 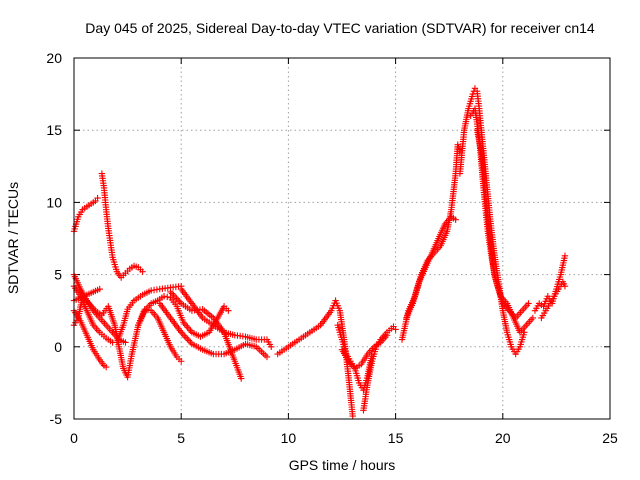 What do you see at coordinates (54, 58) in the screenshot?
I see `y-tick-label: 20` at bounding box center [54, 58].